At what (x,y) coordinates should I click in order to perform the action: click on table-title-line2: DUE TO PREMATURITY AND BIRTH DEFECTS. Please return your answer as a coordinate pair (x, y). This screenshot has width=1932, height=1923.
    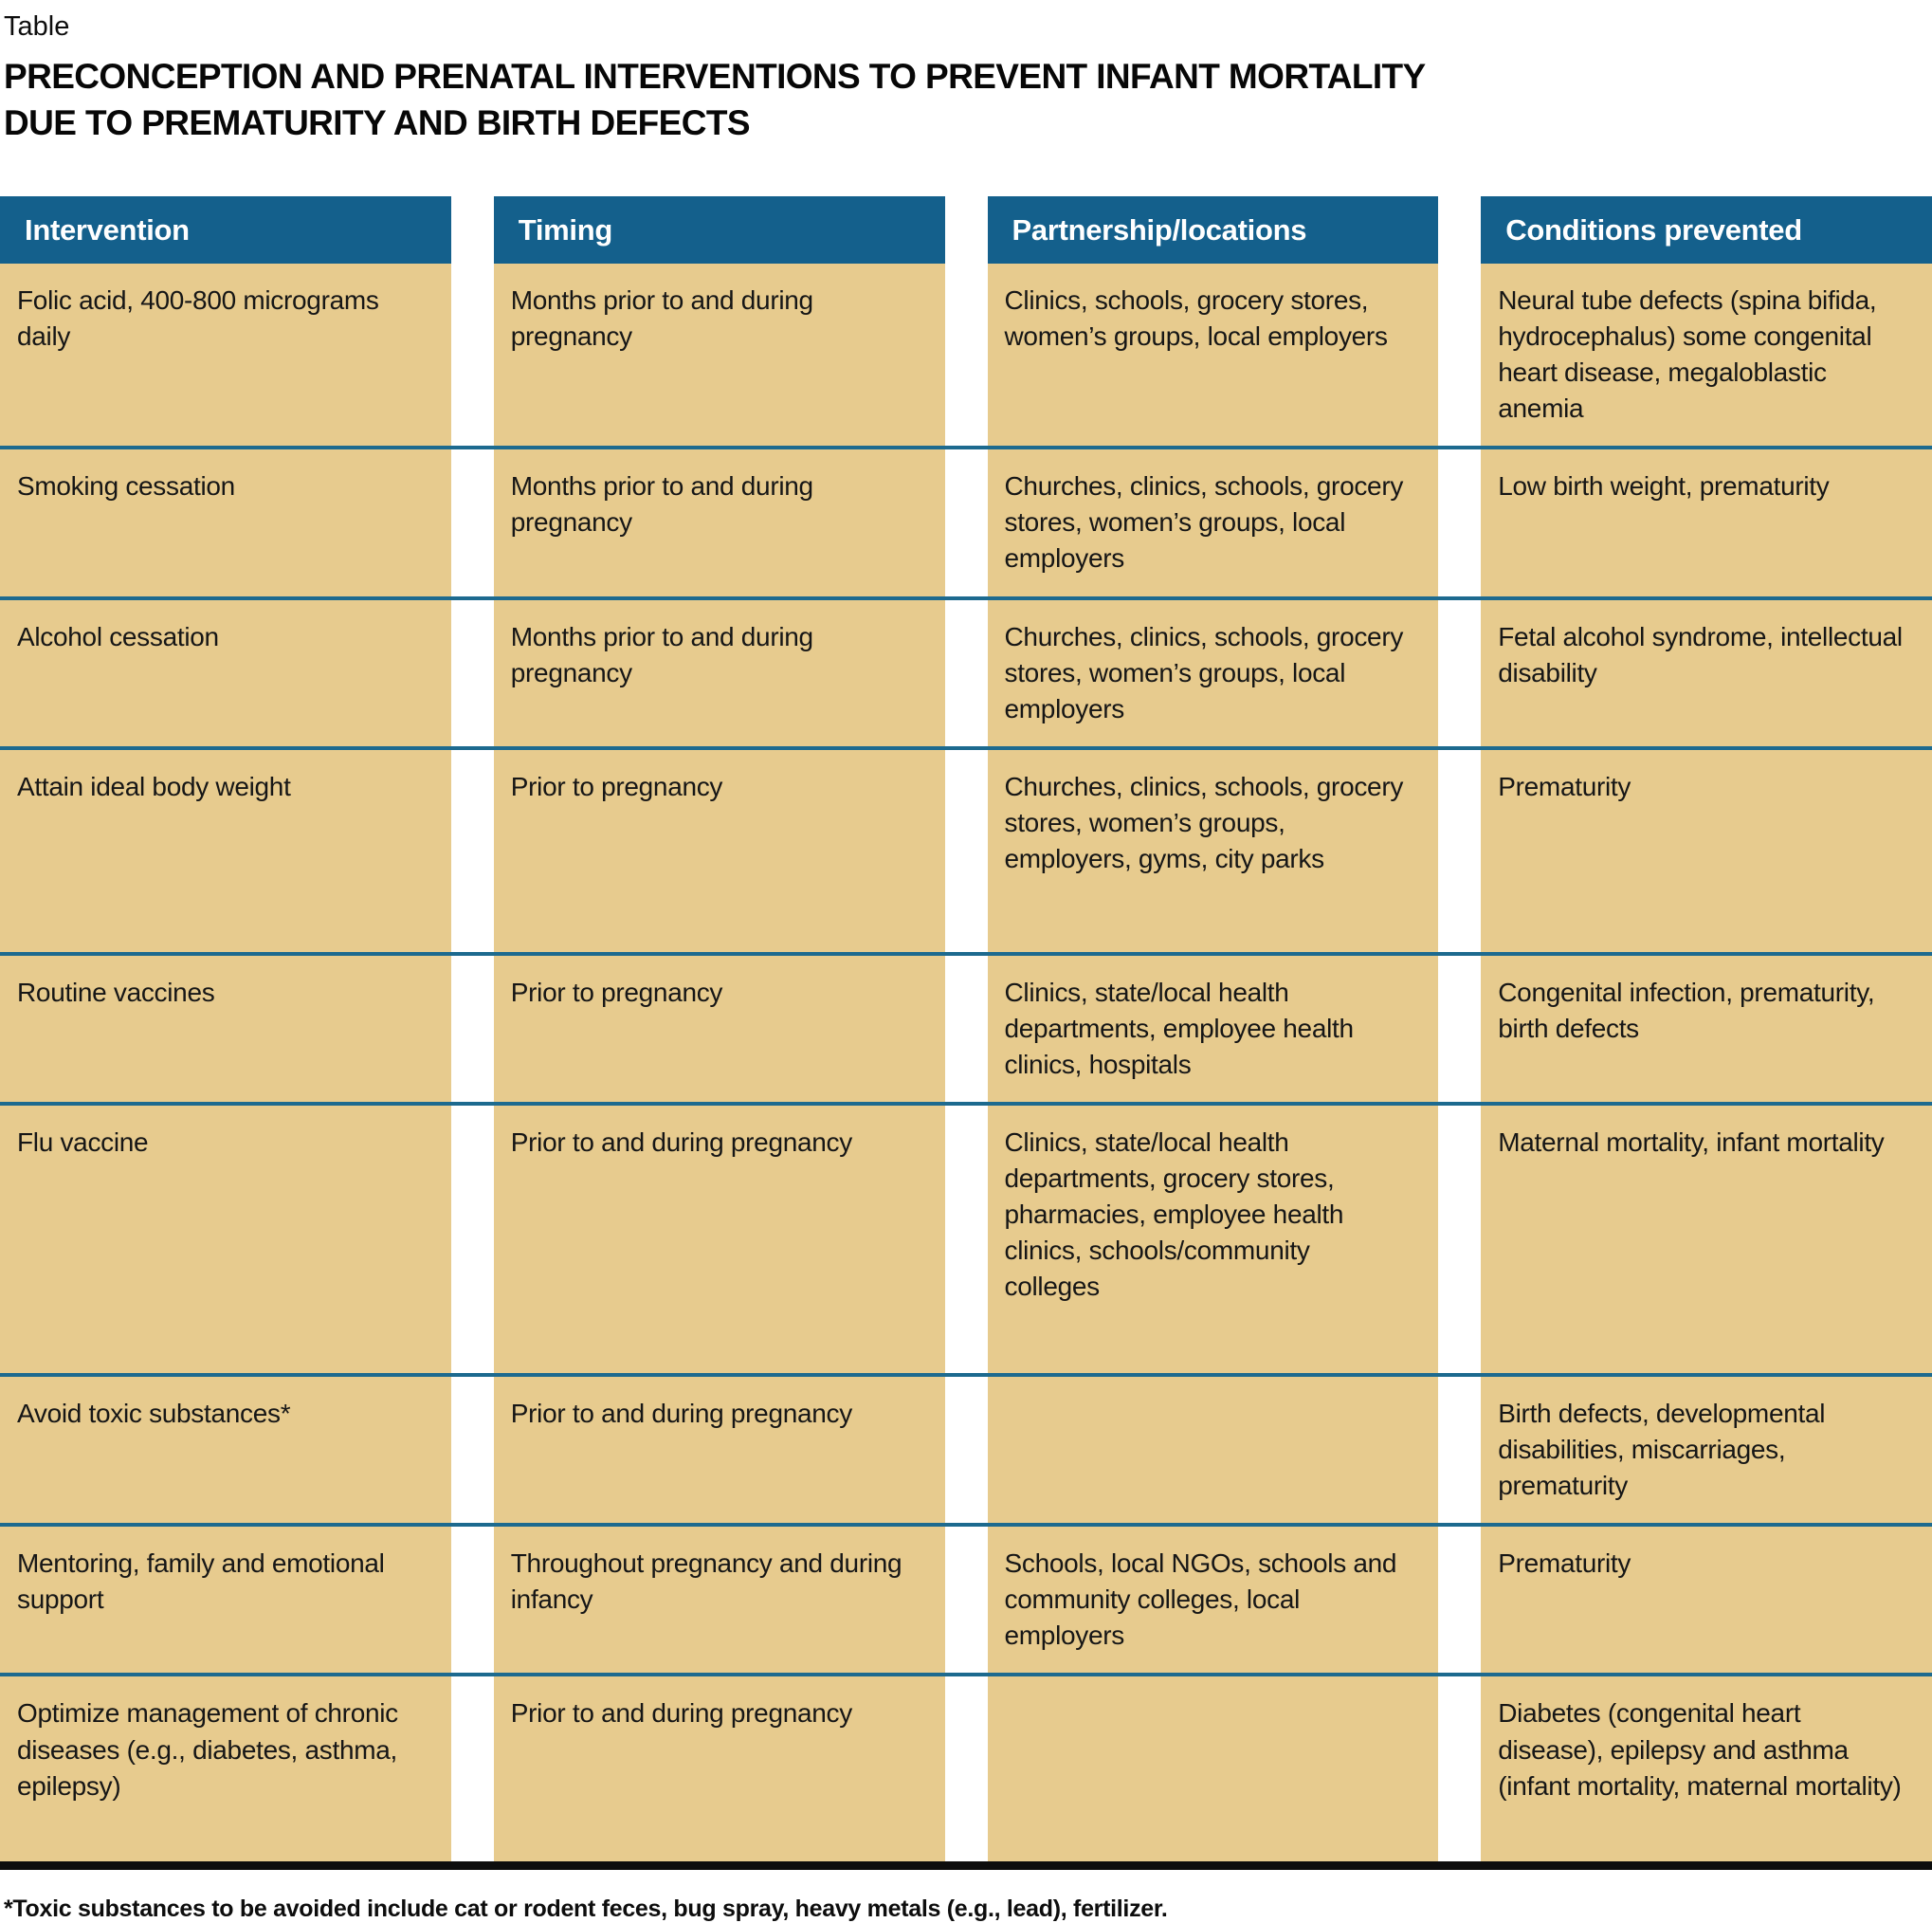
    Looking at the image, I should click on (377, 123).